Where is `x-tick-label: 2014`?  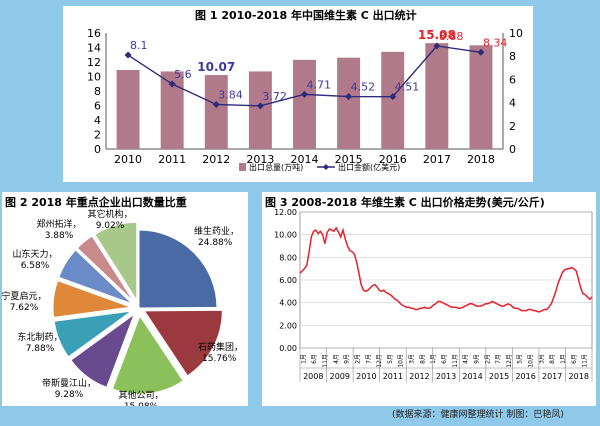 x-tick-label: 2014 is located at coordinates (305, 159).